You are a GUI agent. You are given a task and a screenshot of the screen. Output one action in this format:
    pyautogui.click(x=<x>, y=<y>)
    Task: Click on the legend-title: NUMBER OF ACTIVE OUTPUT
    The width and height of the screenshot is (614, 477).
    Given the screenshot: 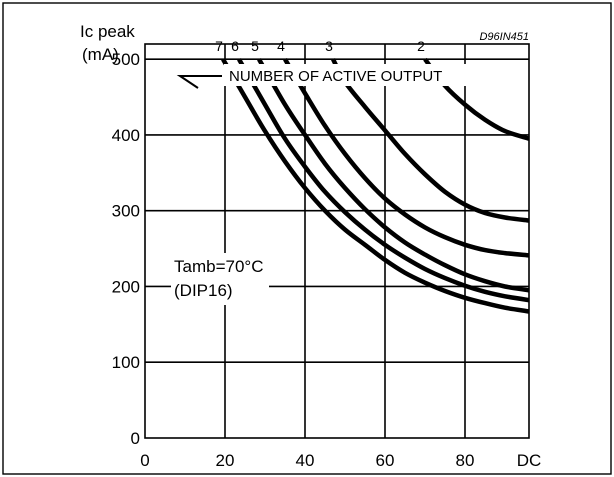 What is the action you would take?
    pyautogui.click(x=335, y=76)
    